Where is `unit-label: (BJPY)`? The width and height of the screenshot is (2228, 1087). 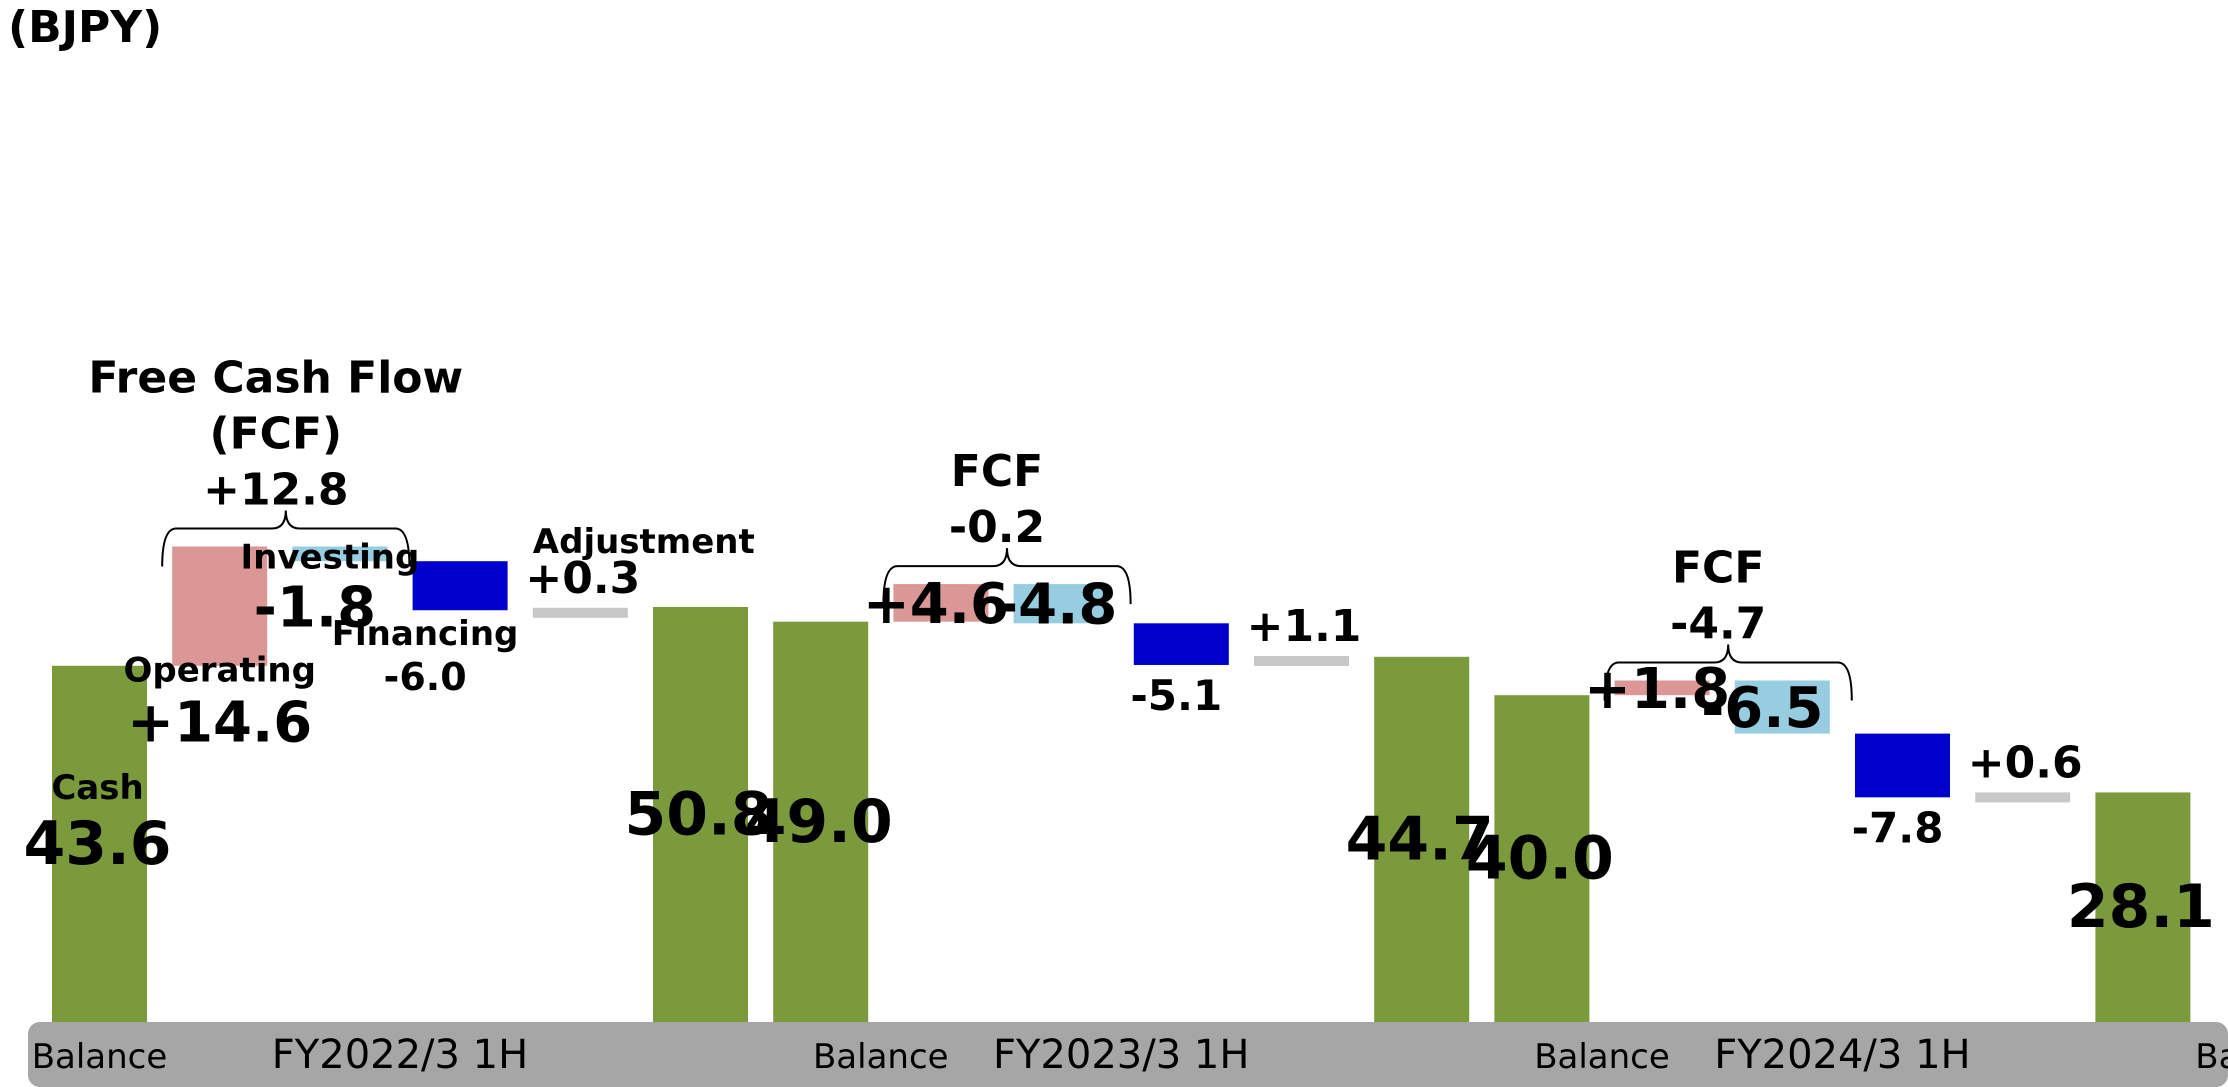 unit-label: (BJPY) is located at coordinates (85, 27).